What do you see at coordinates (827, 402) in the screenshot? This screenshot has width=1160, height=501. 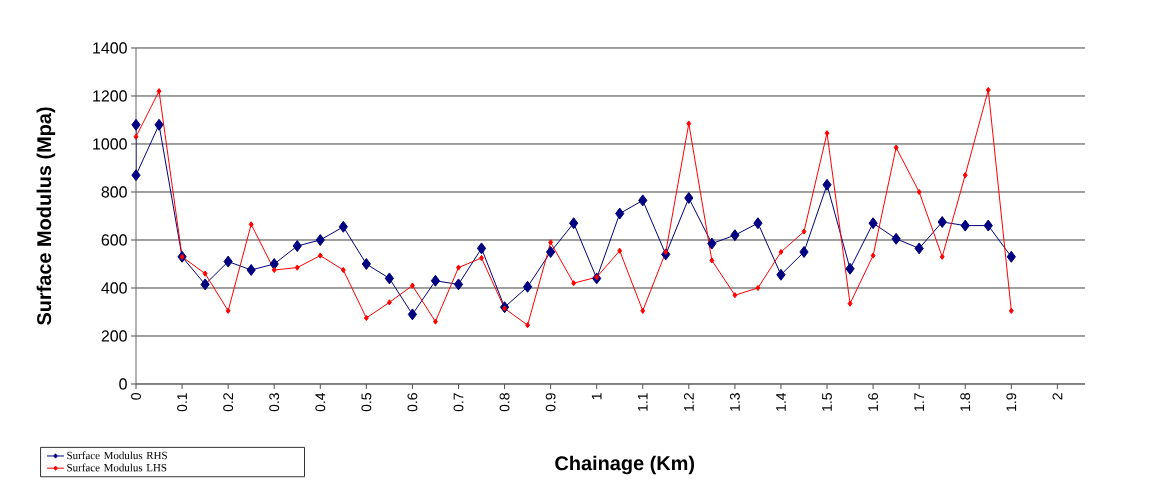 I see `x-tick-label: 1.5` at bounding box center [827, 402].